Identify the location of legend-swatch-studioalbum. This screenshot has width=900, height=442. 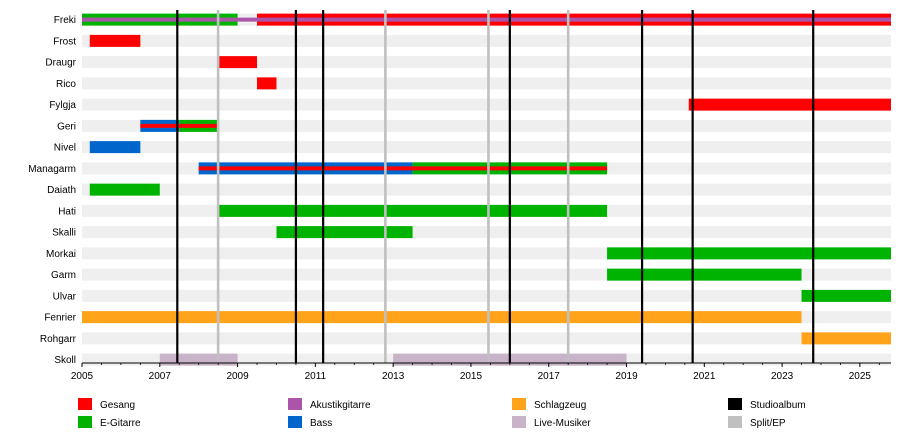
(735, 404).